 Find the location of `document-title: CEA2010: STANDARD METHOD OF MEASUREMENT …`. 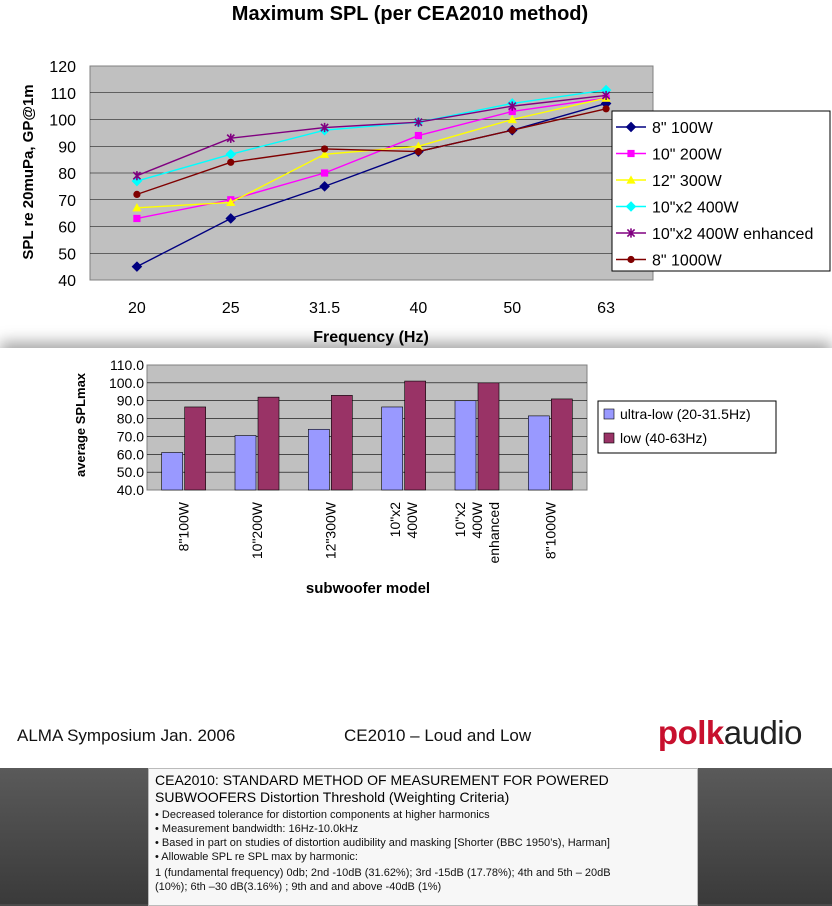

document-title: CEA2010: STANDARD METHOD OF MEASUREMENT … is located at coordinates (423, 788).